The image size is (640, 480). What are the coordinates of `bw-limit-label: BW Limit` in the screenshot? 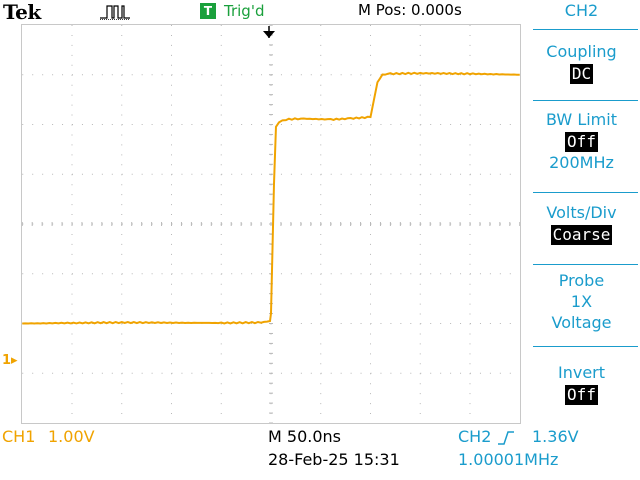 It's located at (581, 119).